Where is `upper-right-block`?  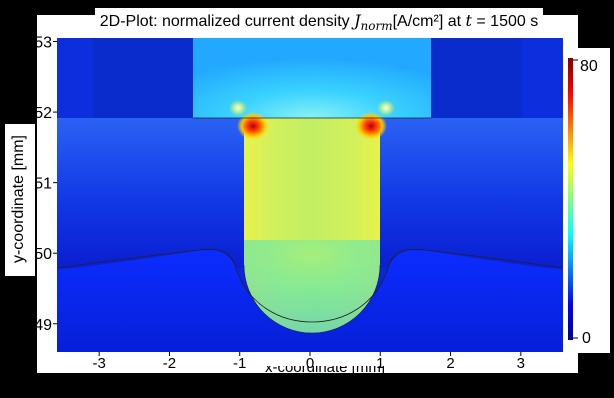 upper-right-block is located at coordinates (476, 78).